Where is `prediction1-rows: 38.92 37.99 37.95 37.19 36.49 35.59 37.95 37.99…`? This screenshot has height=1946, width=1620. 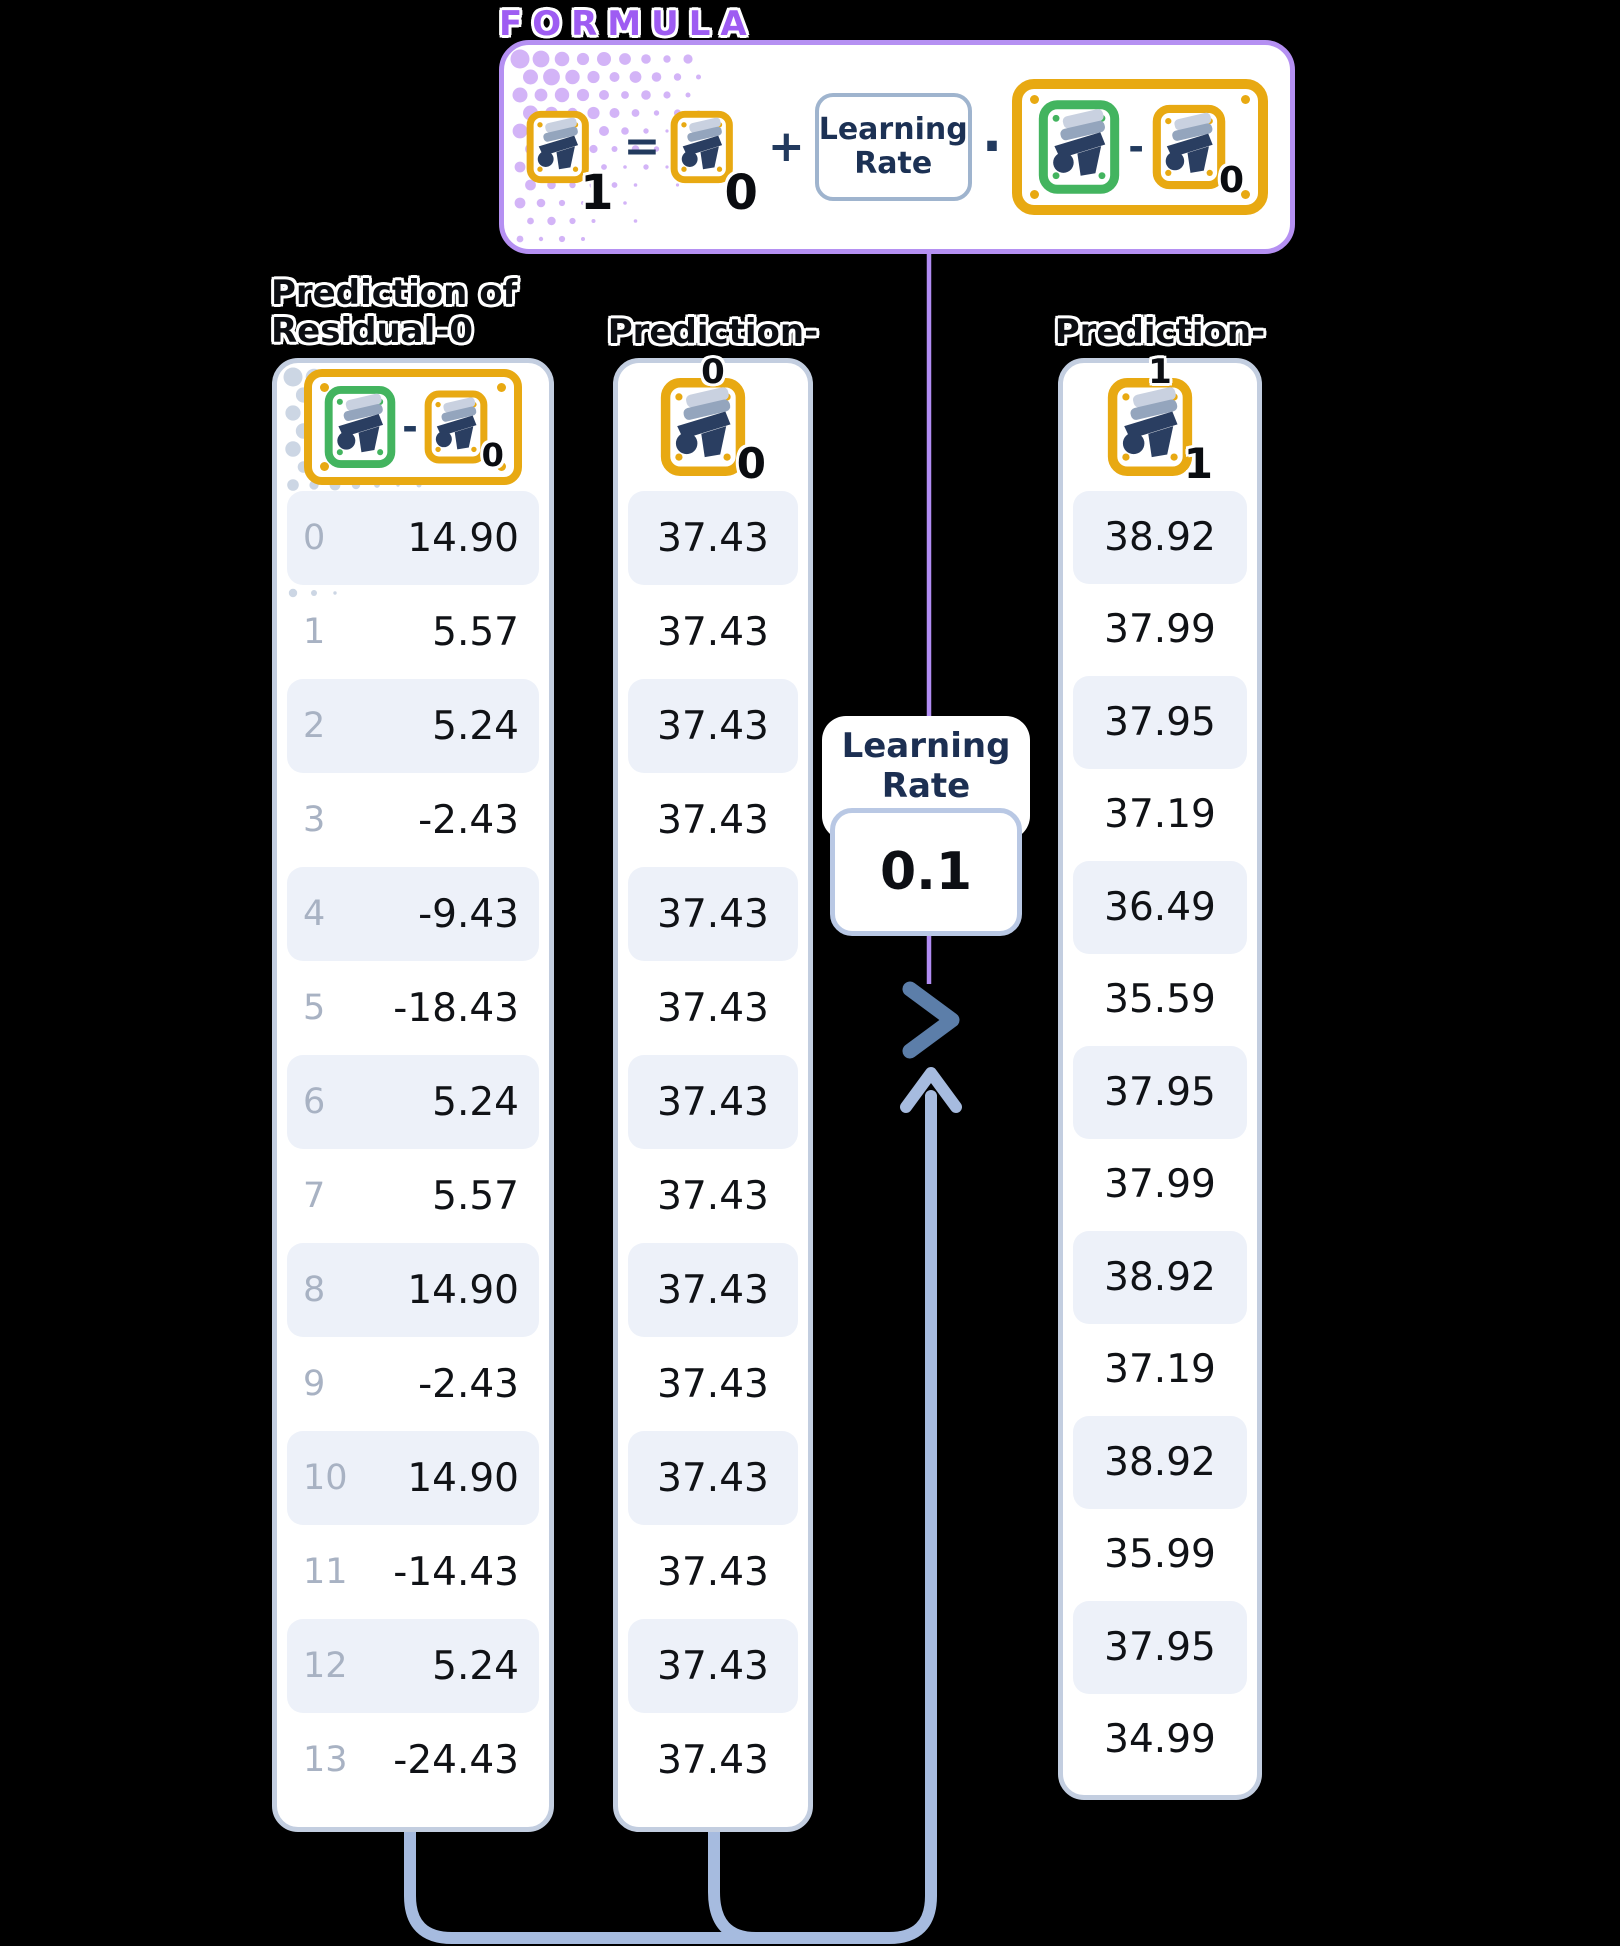
prediction1-rows: 38.92 37.99 37.95 37.19 36.49 35.59 37.95 37.99… is located at coordinates (1160, 1138).